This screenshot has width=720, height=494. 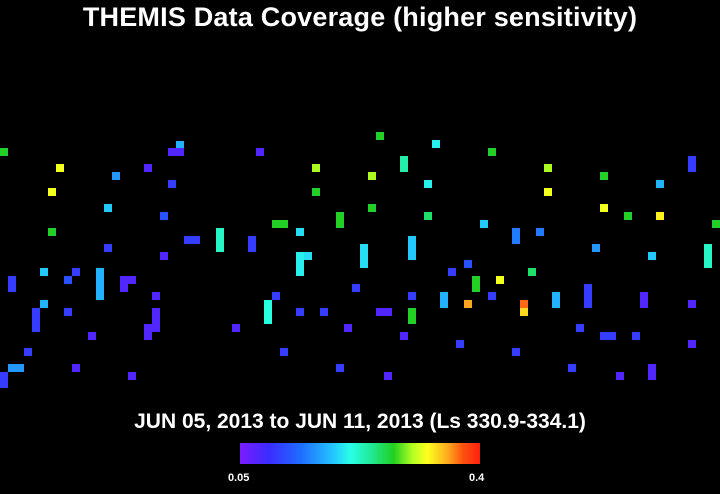 What do you see at coordinates (477, 478) in the screenshot?
I see `colorbar-max-label: 0.4` at bounding box center [477, 478].